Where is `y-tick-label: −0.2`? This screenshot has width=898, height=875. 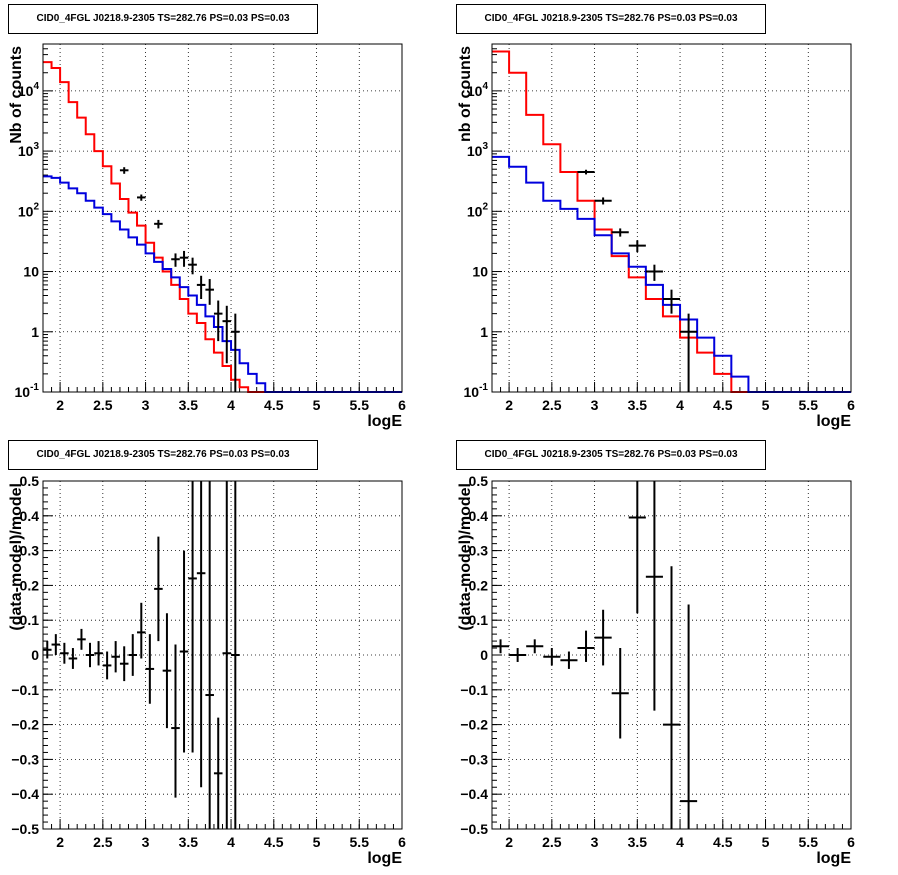 y-tick-label: −0.2 is located at coordinates (25, 725).